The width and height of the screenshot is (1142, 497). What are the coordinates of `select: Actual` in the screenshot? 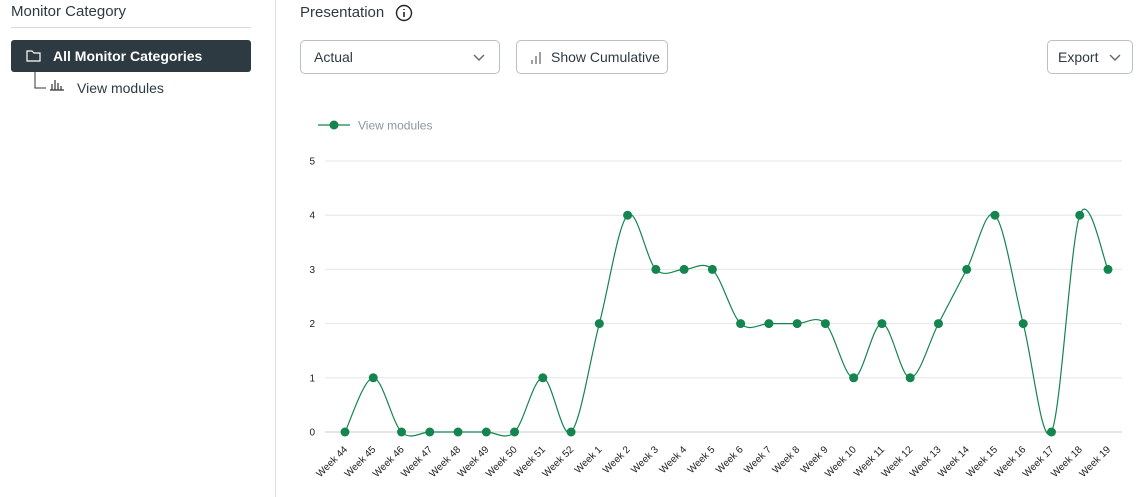 It's located at (400, 57).